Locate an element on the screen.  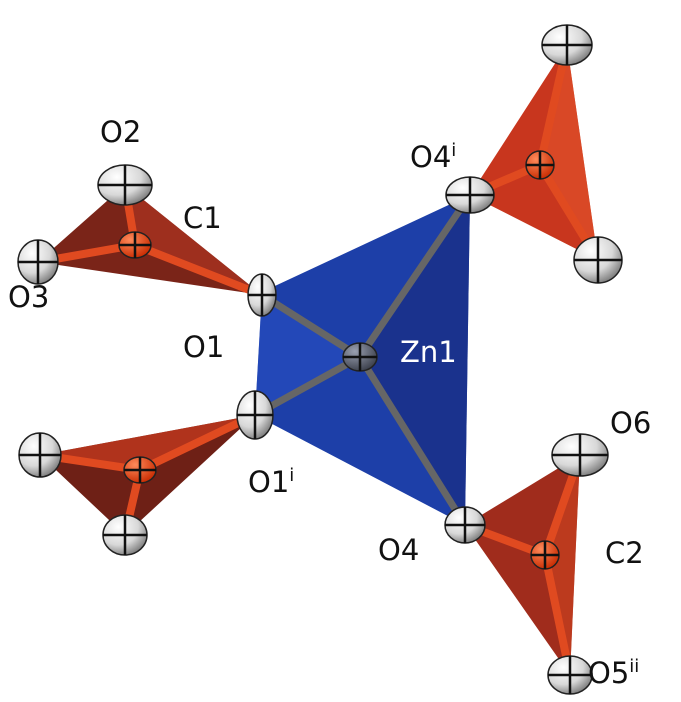
atom-label: O1i is located at coordinates (271, 482).